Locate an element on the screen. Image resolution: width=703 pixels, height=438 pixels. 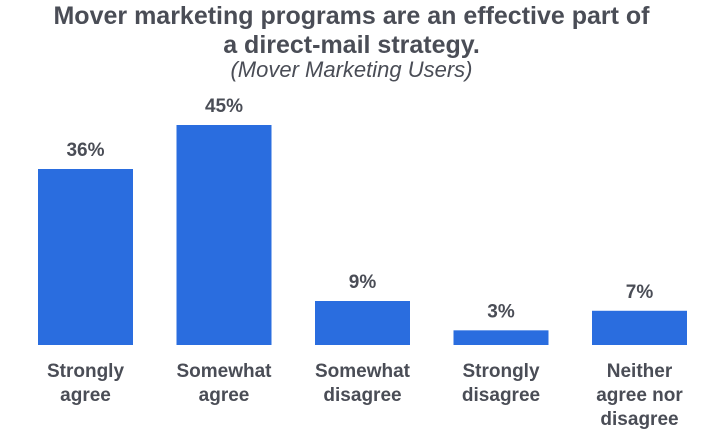
chart-title-line-2: a direct-mail strategy. is located at coordinates (351, 45).